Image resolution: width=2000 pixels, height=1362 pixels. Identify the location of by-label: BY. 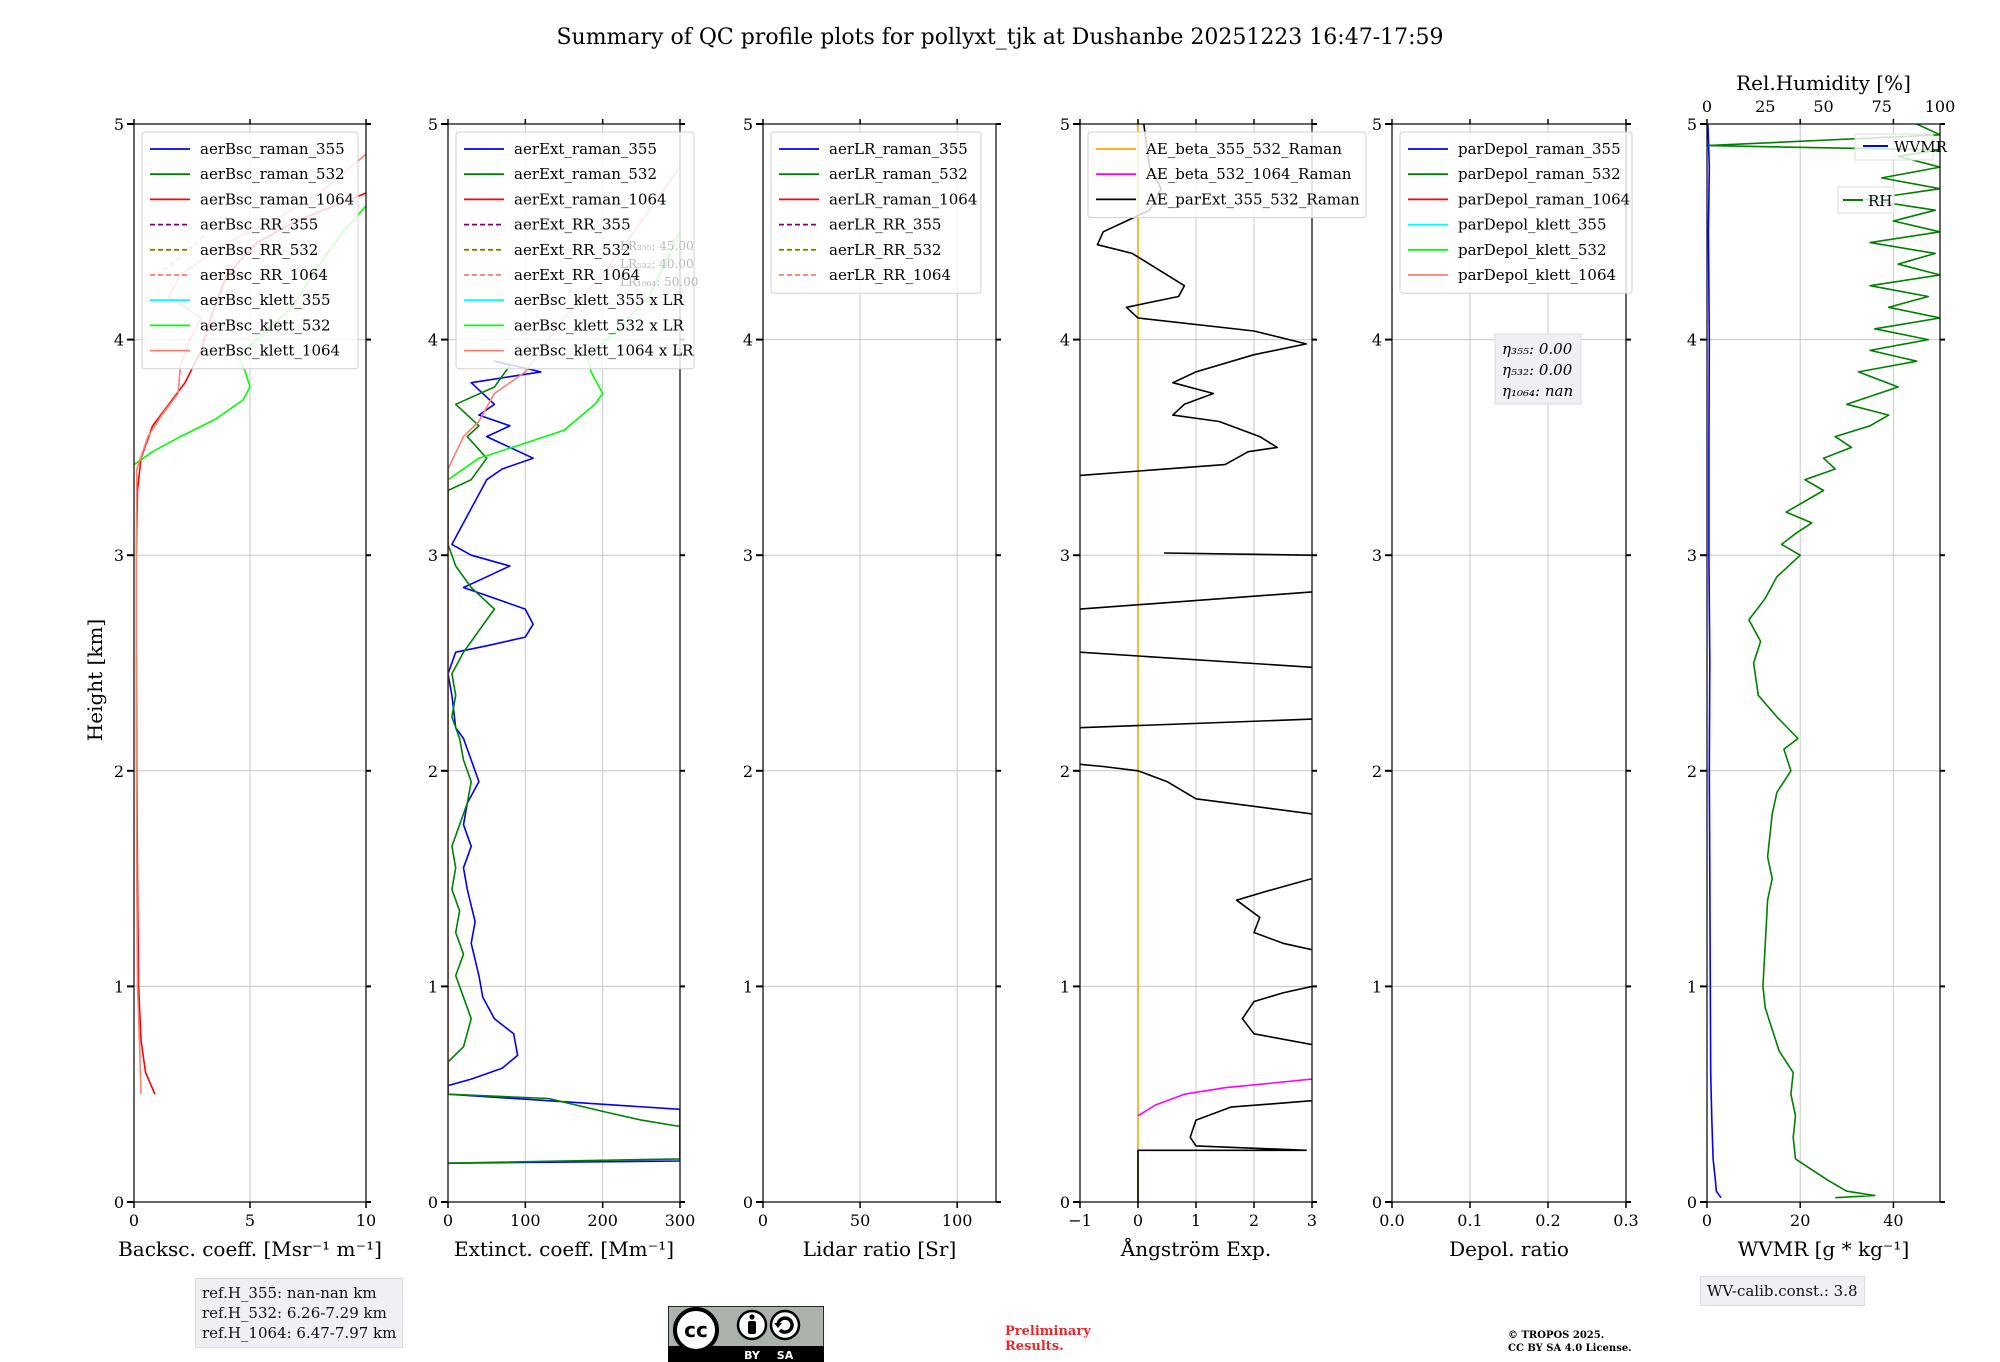
(752, 1355).